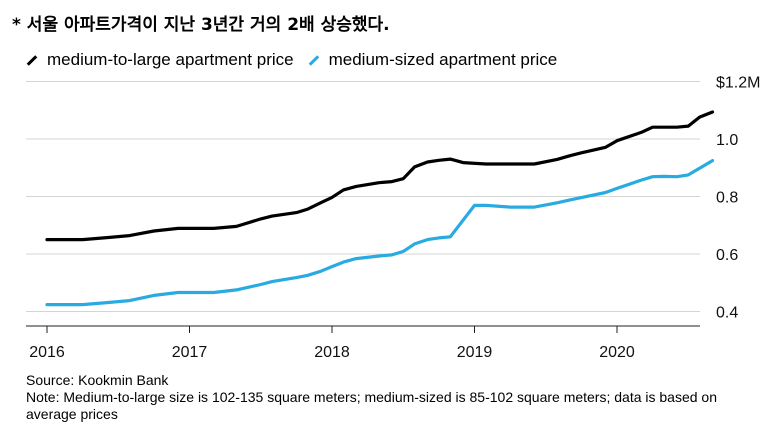  I want to click on x-tick-label-4: 2020, so click(617, 352).